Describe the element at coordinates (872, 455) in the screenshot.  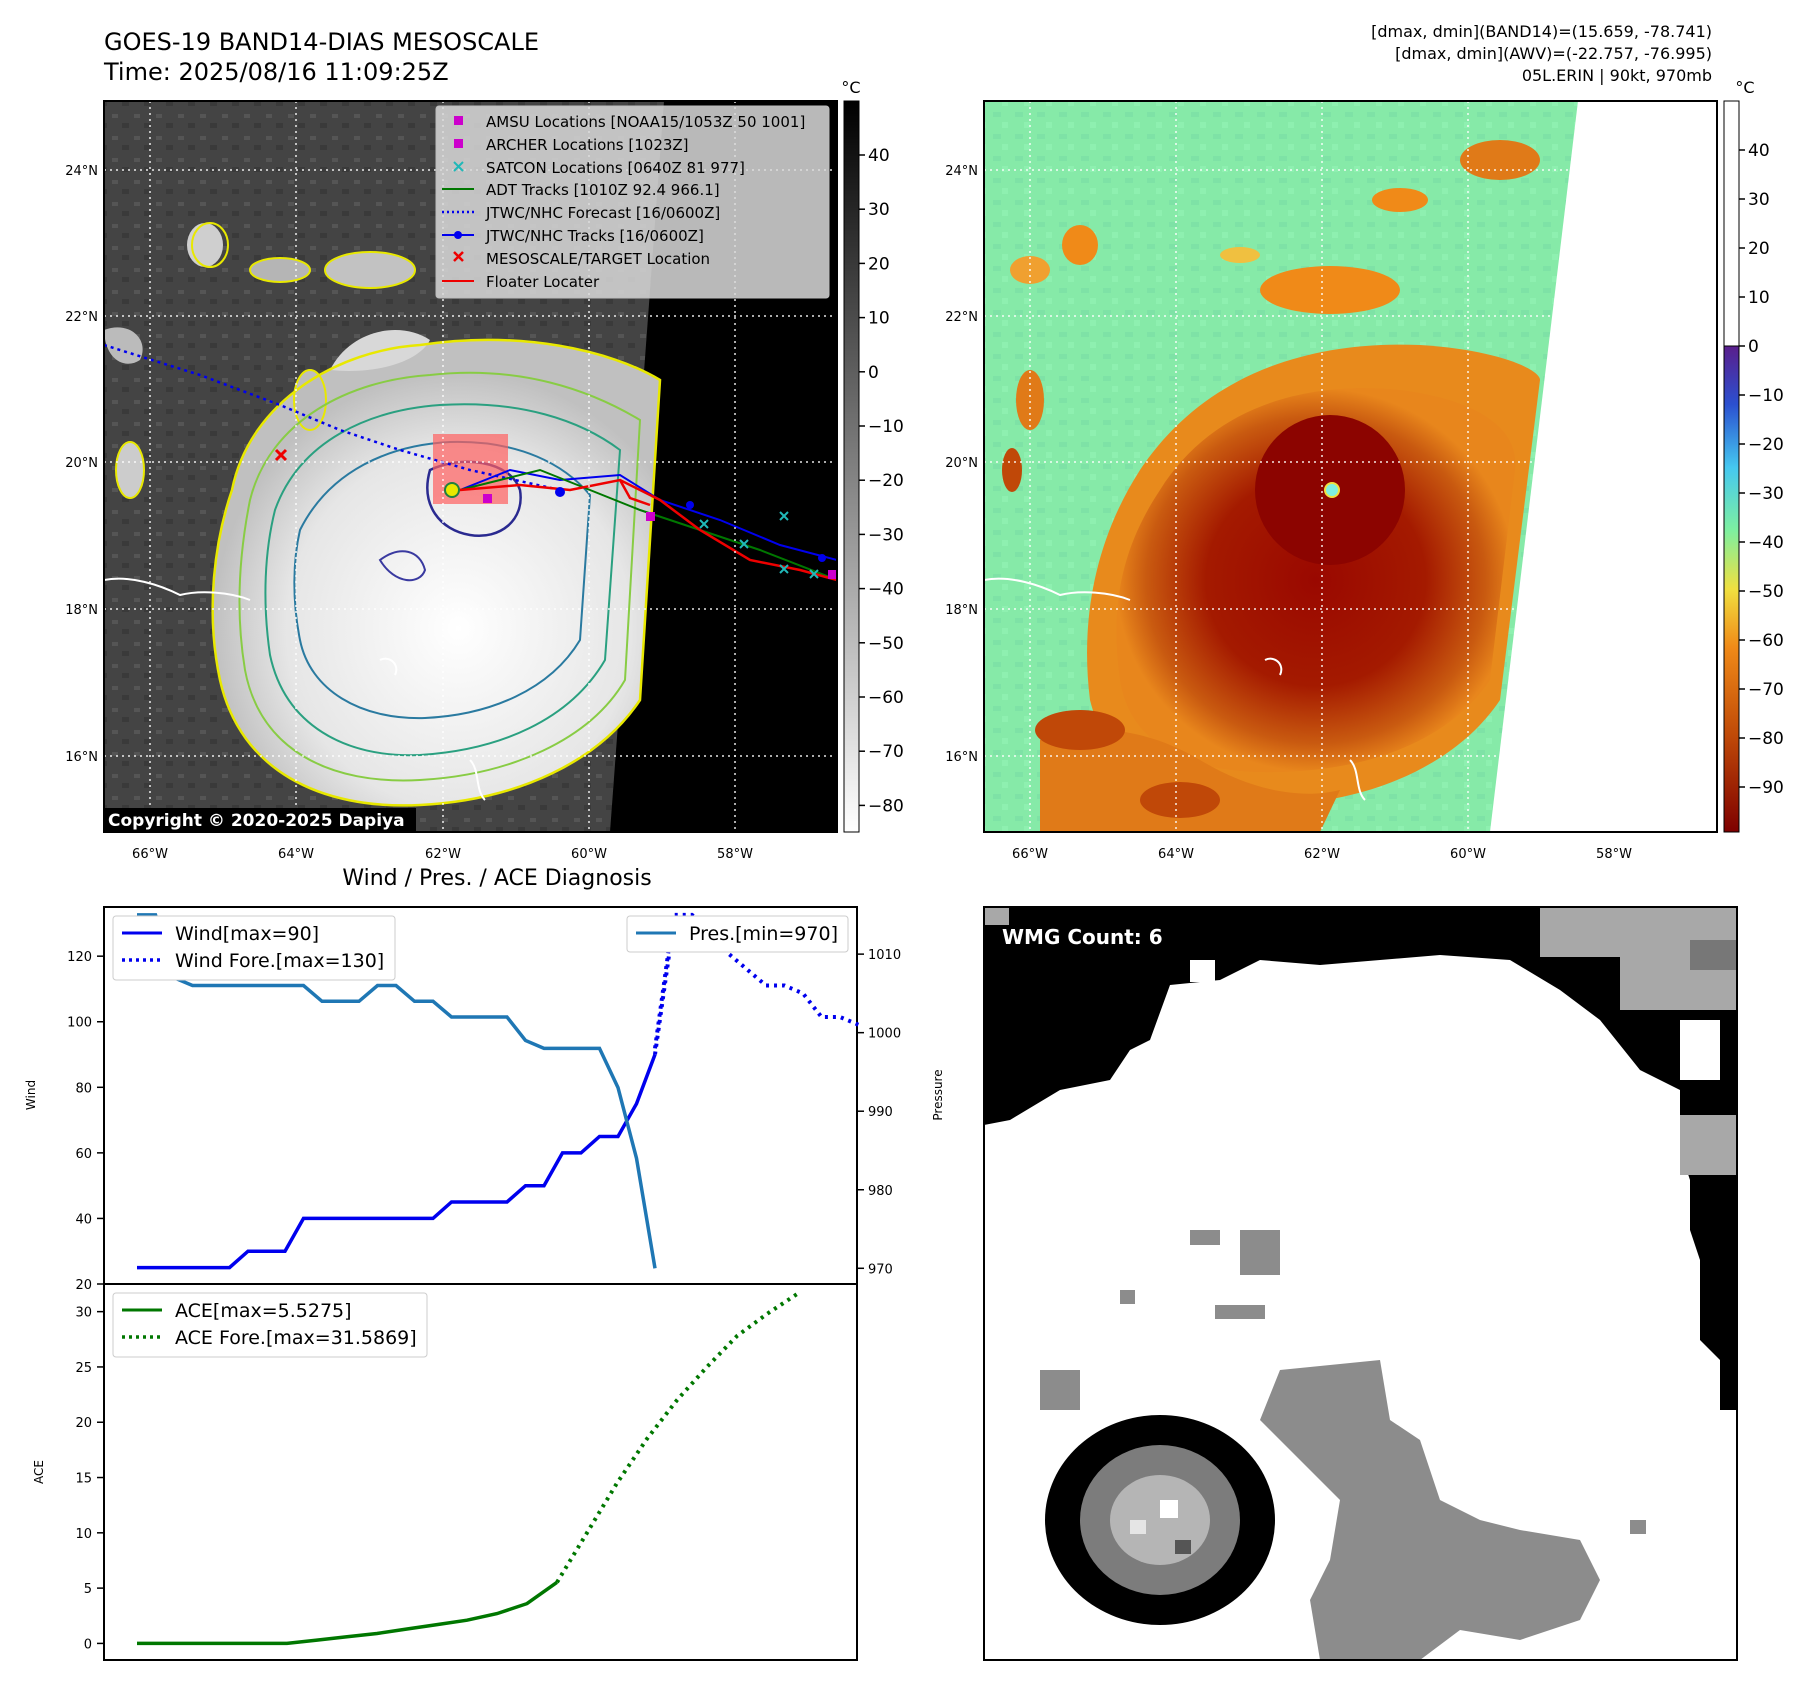
I see `gray-colorbar: °C 40 30 20 10 0 −10 −20 −30 −40 −50 −60 −70 −80` at that location.